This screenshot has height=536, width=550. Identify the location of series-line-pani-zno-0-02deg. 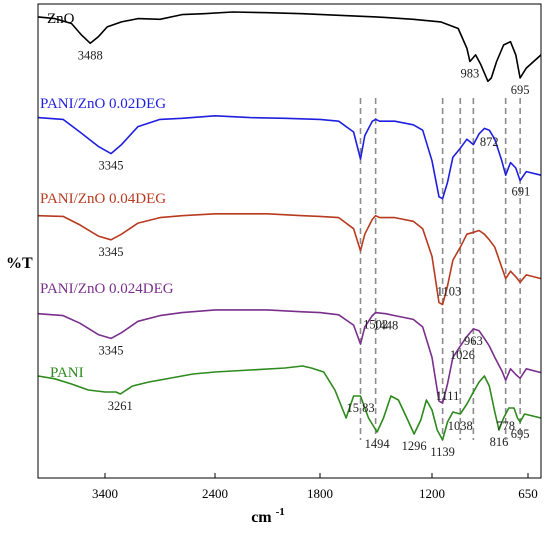
(289, 157).